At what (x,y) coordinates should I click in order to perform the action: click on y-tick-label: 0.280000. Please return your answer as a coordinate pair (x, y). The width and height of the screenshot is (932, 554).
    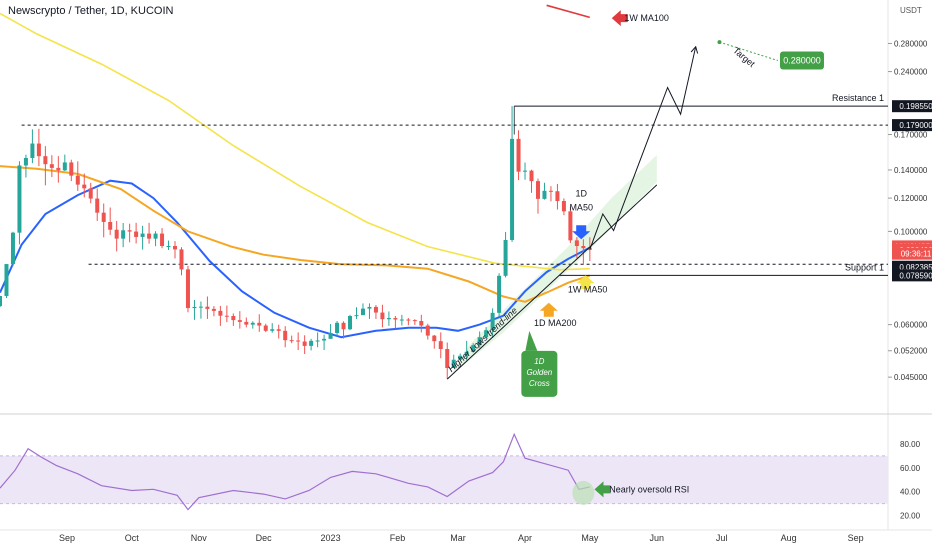
    Looking at the image, I should click on (911, 43).